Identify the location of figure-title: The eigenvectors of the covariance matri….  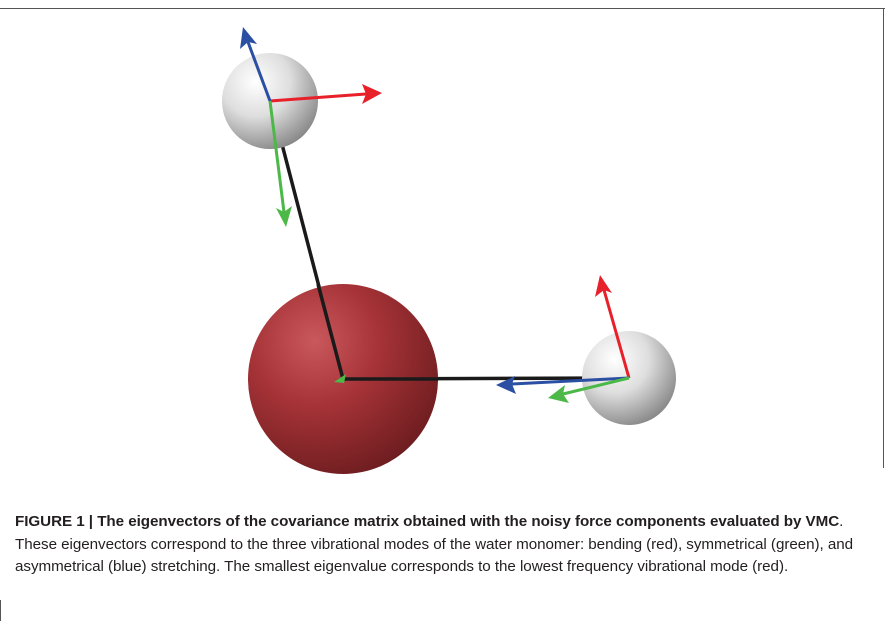
(468, 521).